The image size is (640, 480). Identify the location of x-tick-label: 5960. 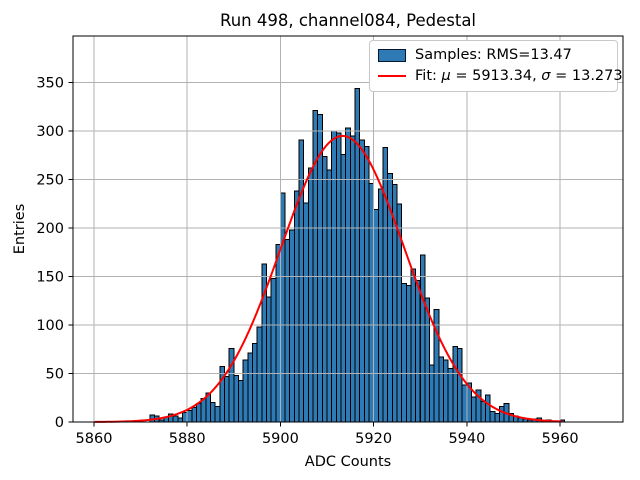
(560, 439).